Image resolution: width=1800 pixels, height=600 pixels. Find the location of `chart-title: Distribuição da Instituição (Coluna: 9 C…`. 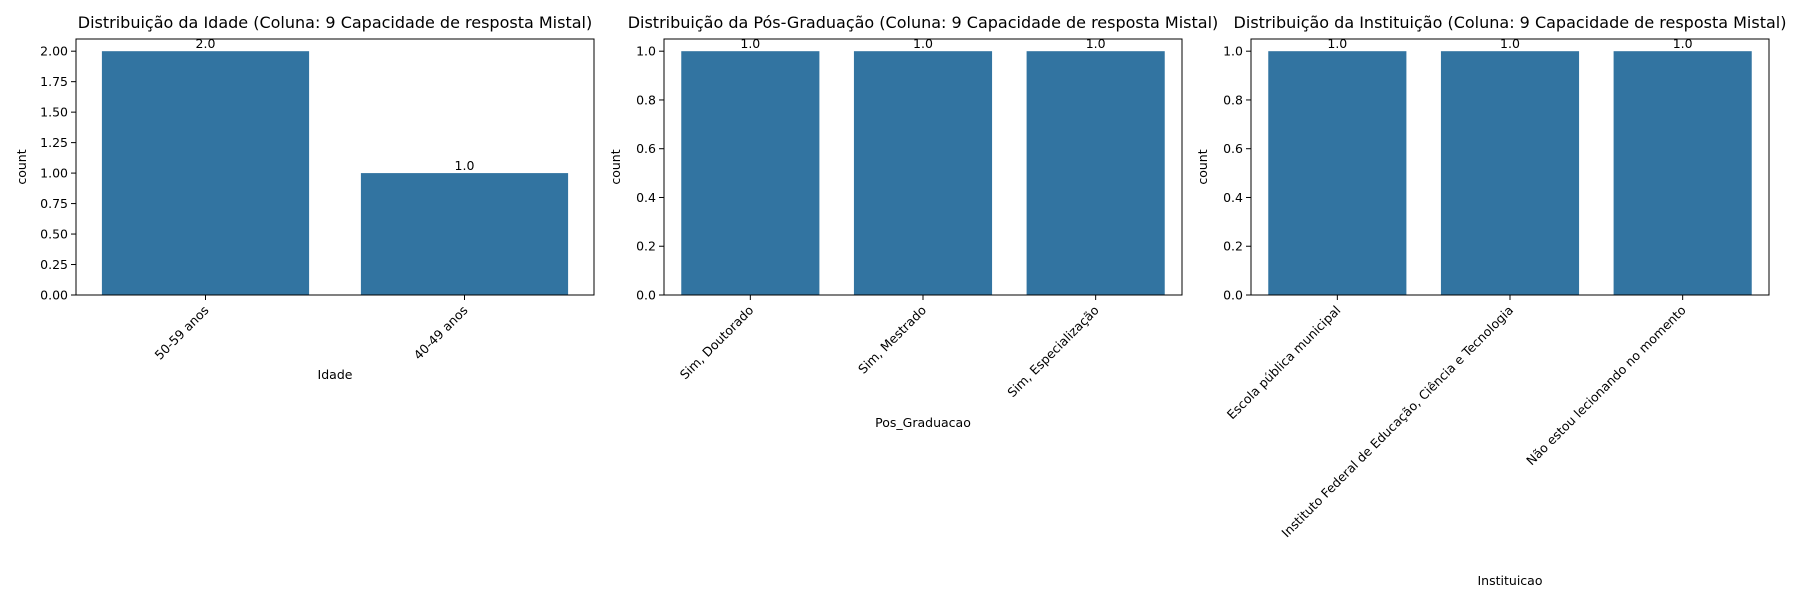

chart-title: Distribuição da Instituição (Coluna: 9 C… is located at coordinates (1510, 22).